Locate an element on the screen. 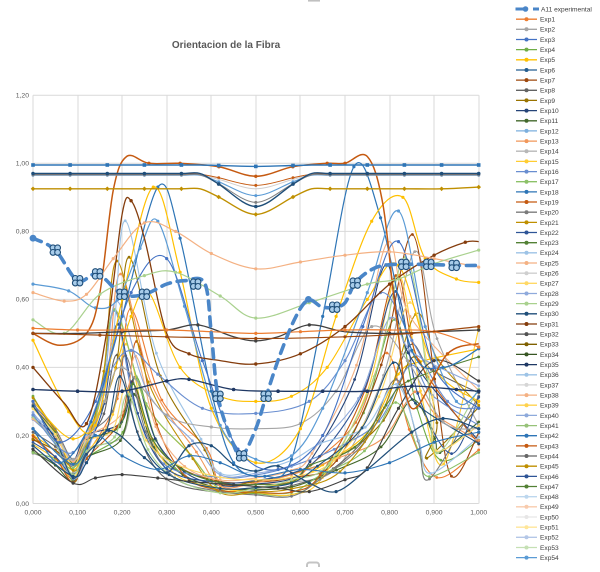 The width and height of the screenshot is (600, 572). svg-text: Exp12 is located at coordinates (549, 131).